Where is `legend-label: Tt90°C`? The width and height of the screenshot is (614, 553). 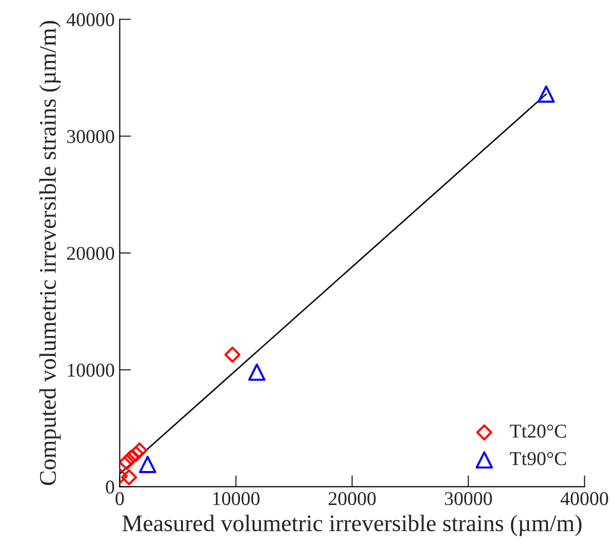
legend-label: Tt90°C is located at coordinates (538, 459).